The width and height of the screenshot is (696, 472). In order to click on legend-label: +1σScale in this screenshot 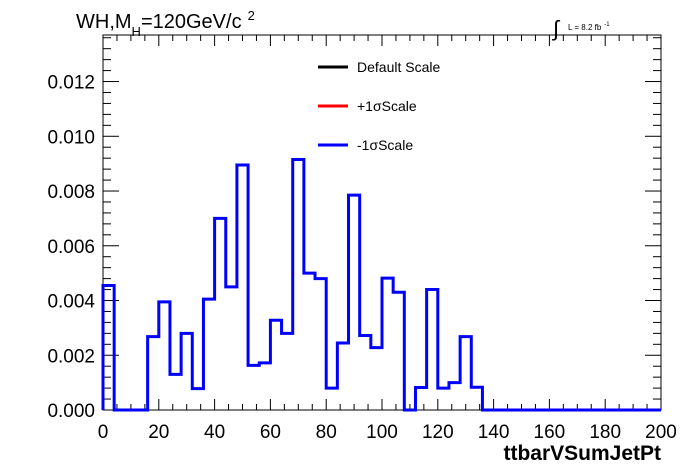, I will do `click(387, 106)`.